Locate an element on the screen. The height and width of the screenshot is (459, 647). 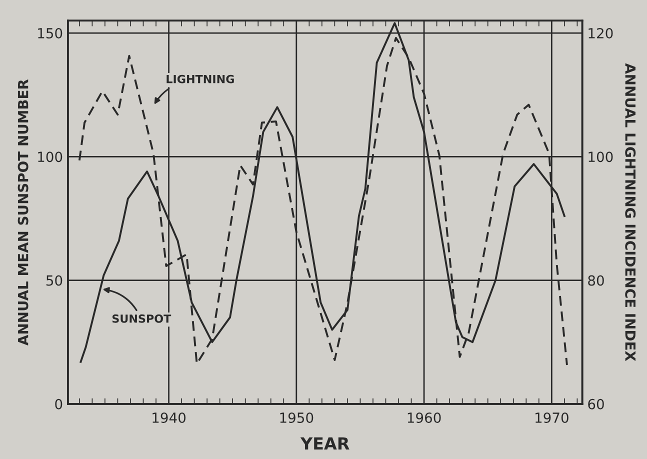
y-tick-label: 150 is located at coordinates (50, 33).